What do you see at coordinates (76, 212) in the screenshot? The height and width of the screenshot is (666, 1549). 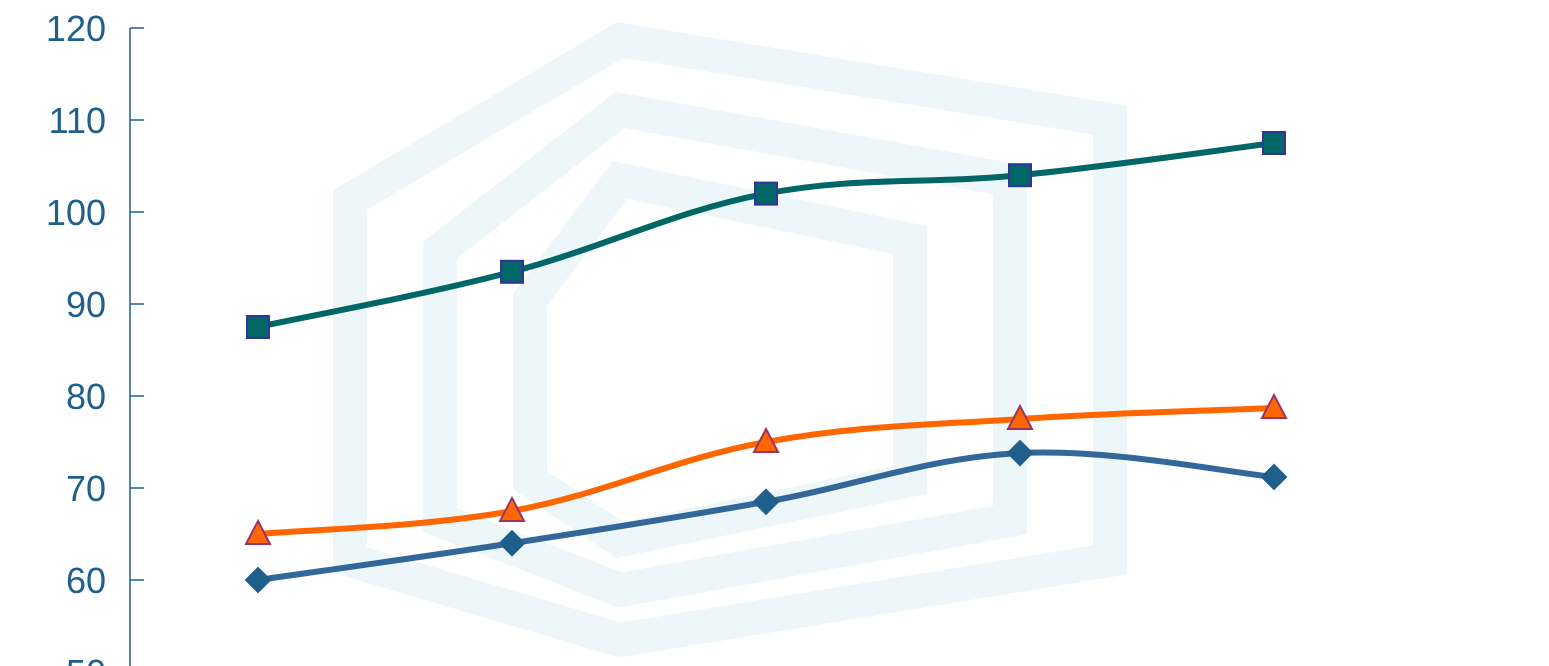 I see `y-tick-label: 100` at bounding box center [76, 212].